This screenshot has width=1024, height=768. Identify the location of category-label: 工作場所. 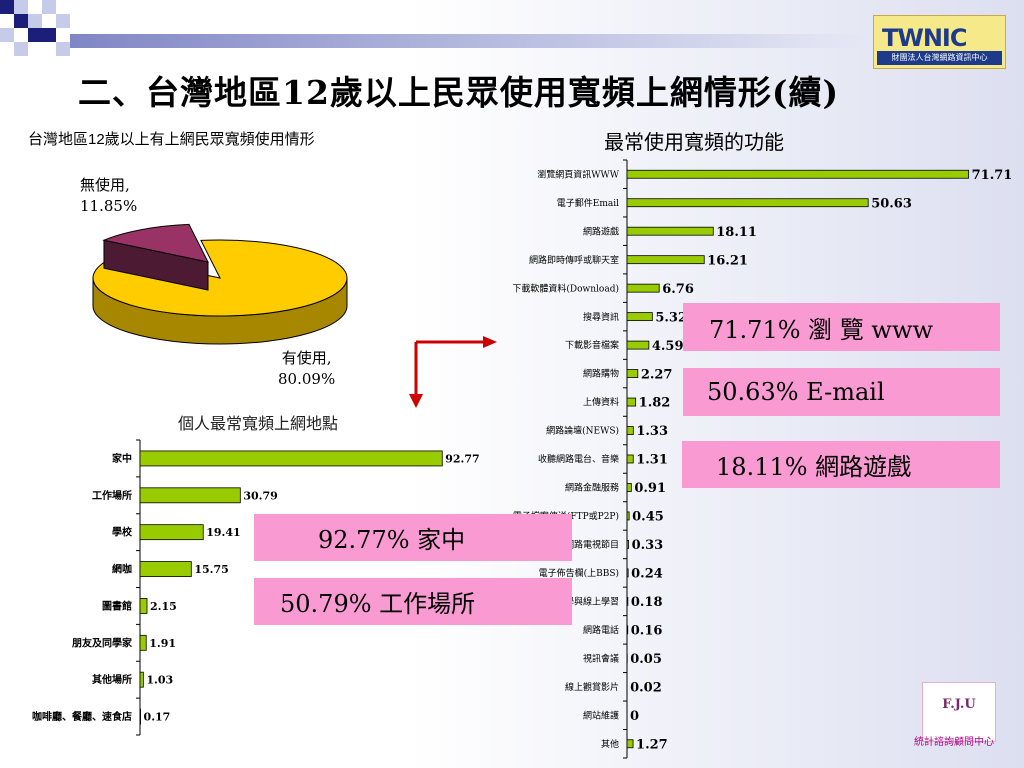
(112, 495).